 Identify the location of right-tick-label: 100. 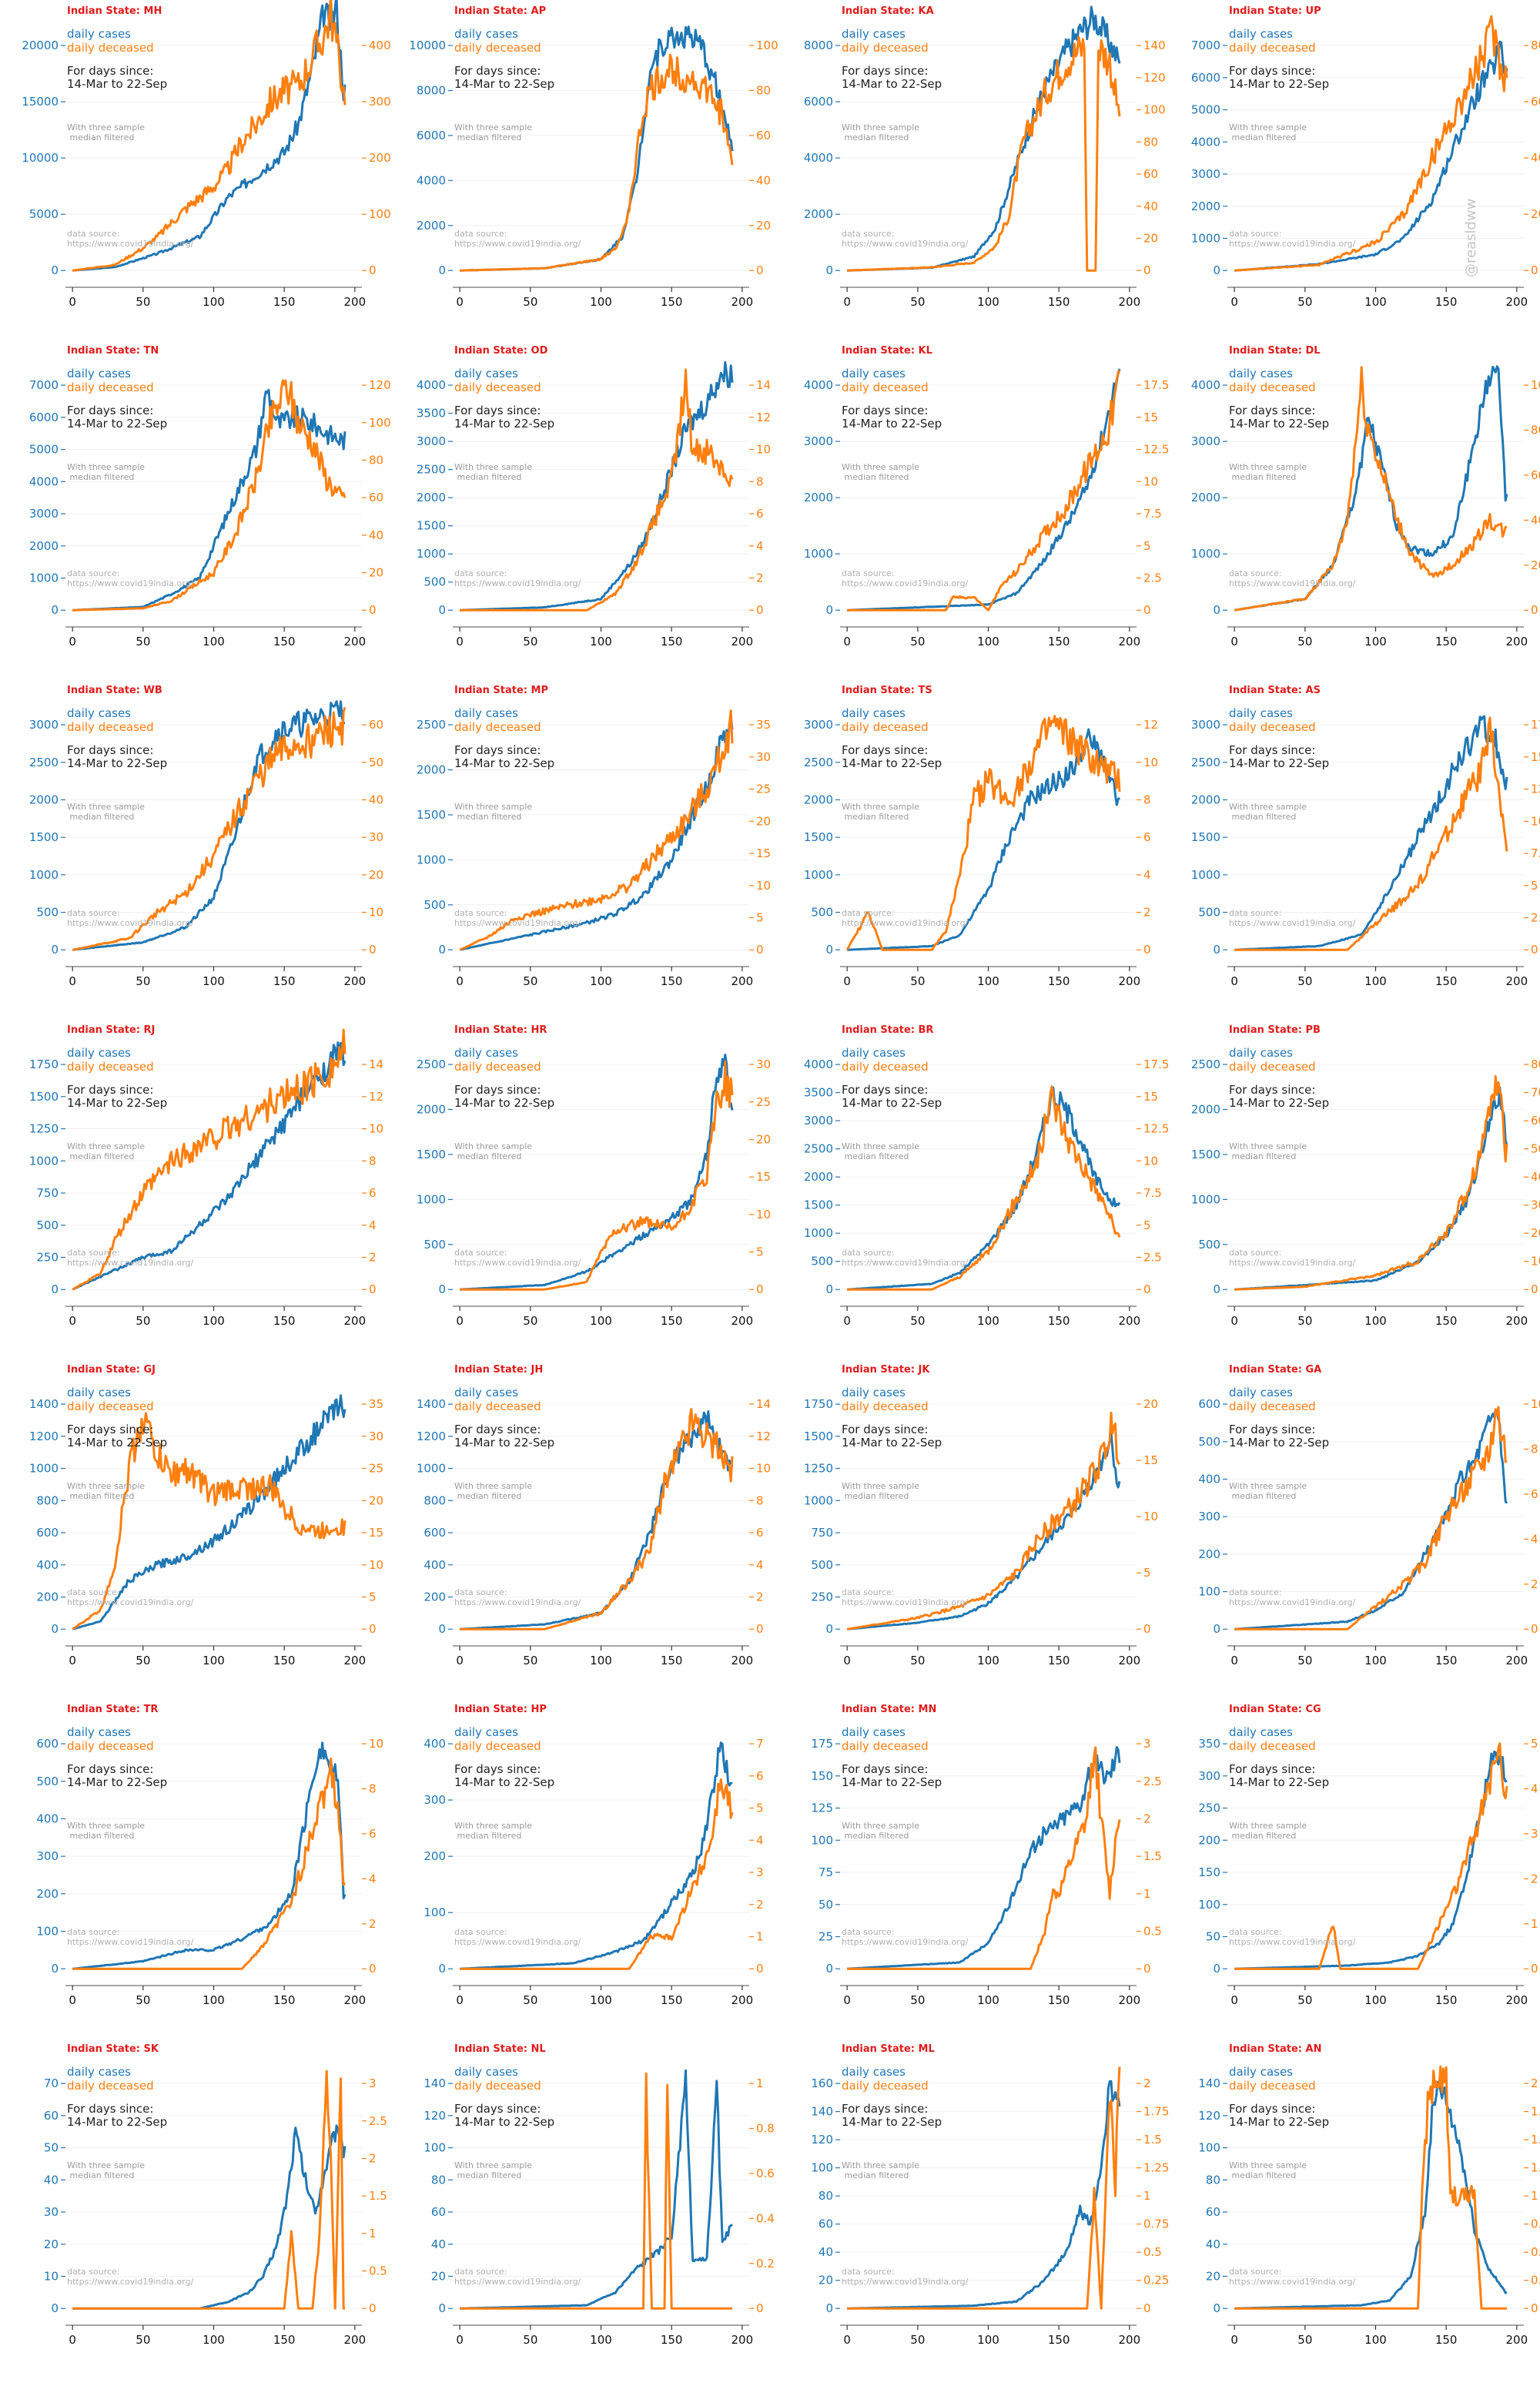
(767, 46).